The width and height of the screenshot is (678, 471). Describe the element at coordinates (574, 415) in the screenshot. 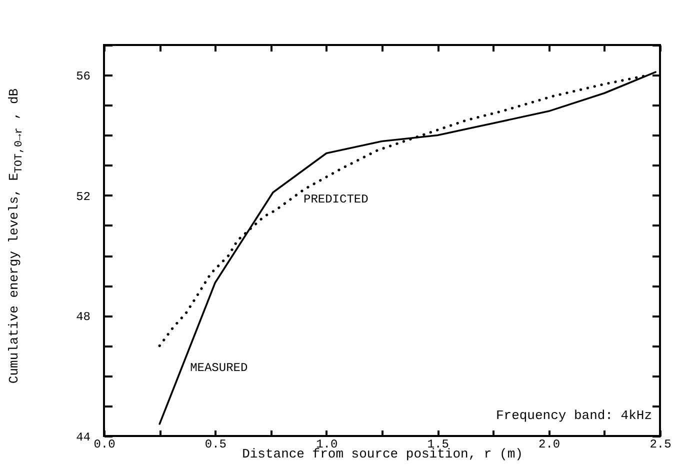

I see `annotation: Frequency band: 4kHz` at that location.